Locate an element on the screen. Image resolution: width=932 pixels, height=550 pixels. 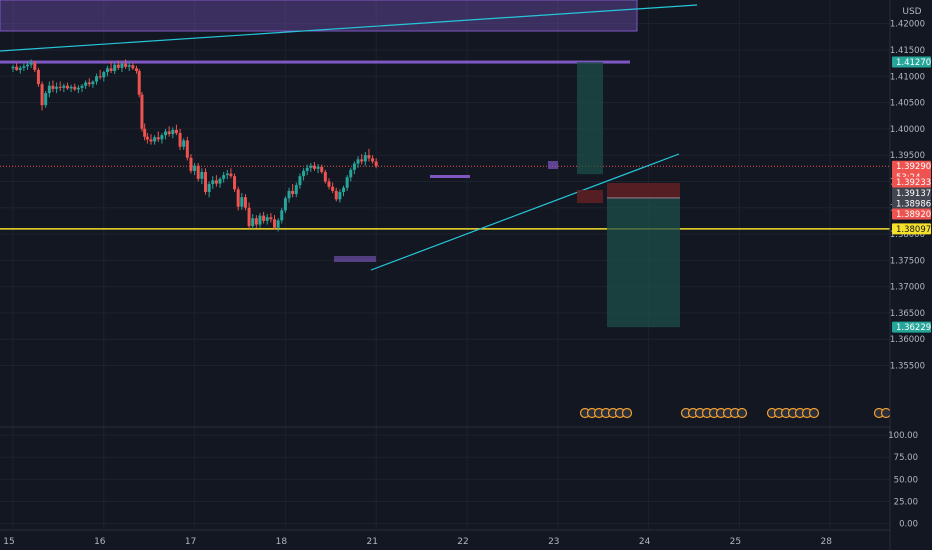
currency-label: USD is located at coordinates (911, 12).